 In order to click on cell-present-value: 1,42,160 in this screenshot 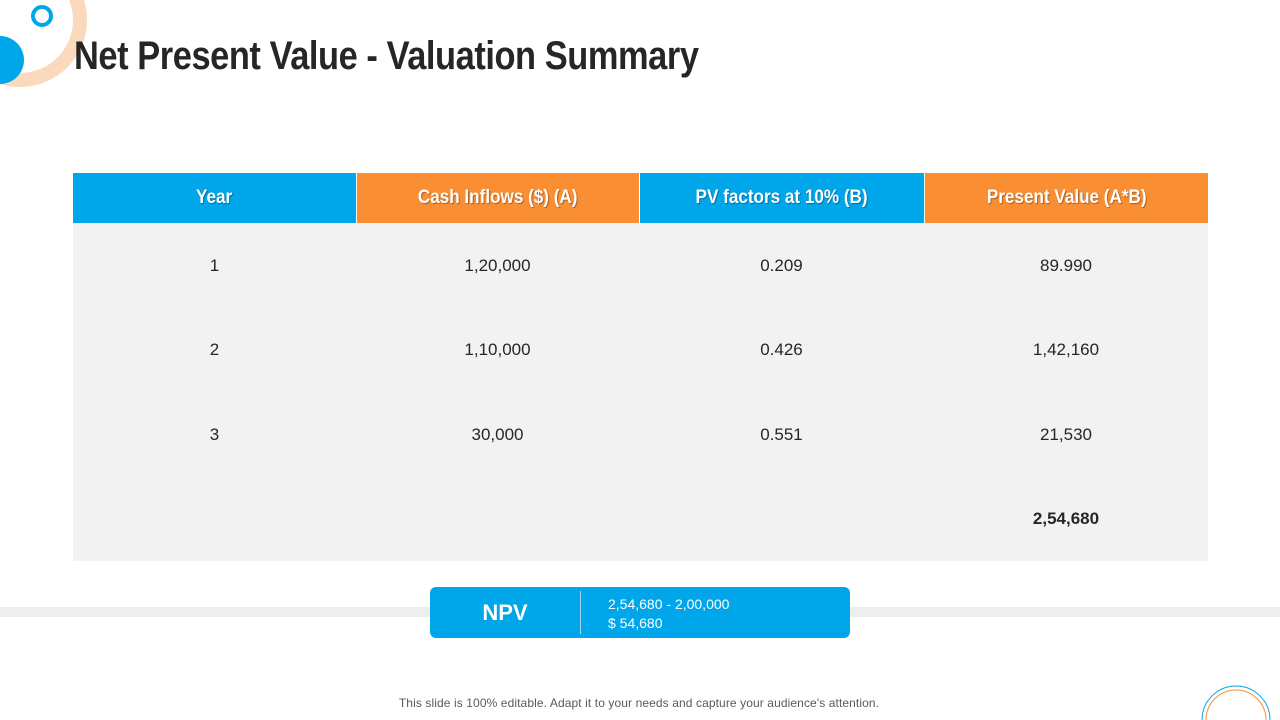, I will do `click(1066, 350)`.